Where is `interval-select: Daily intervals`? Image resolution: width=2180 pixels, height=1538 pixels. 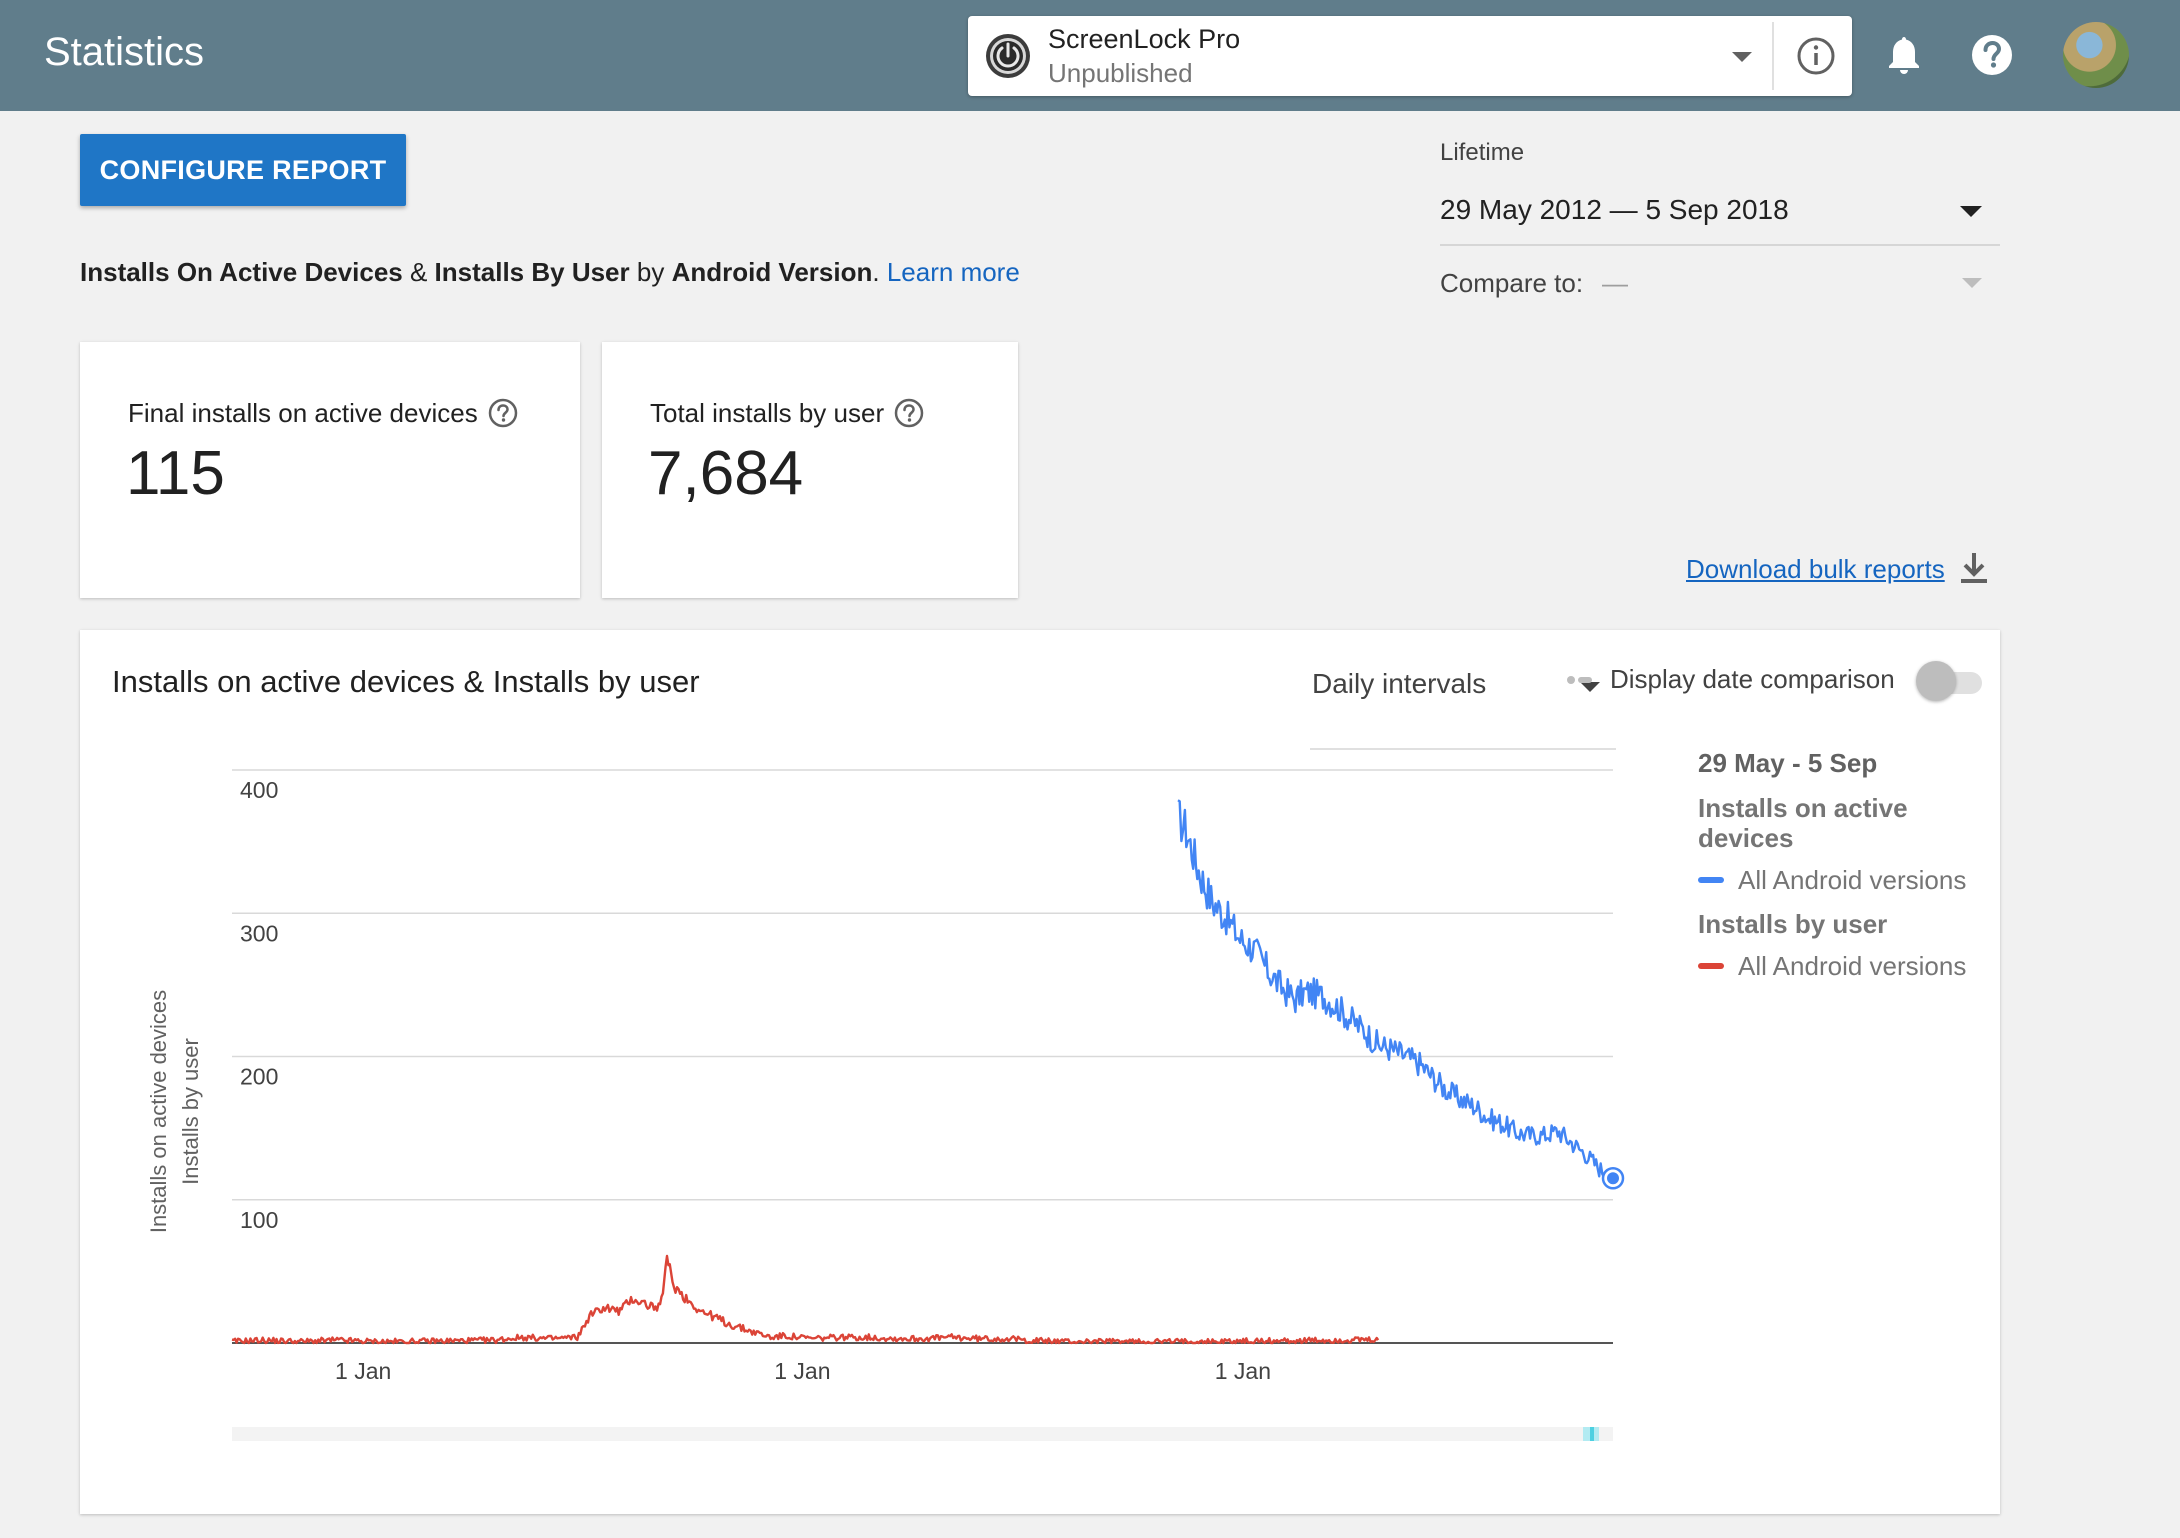 interval-select: Daily intervals is located at coordinates (1463, 706).